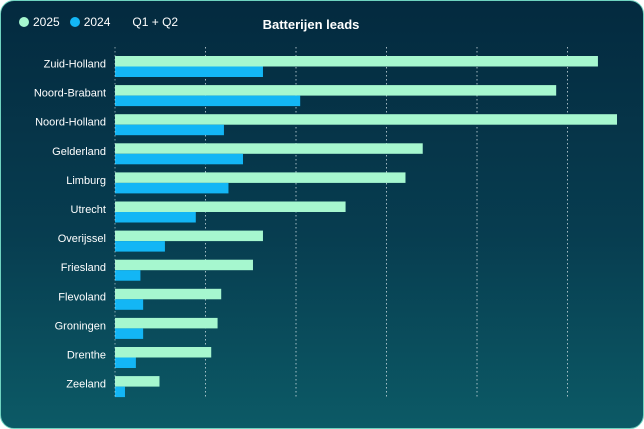 This screenshot has width=644, height=429. Describe the element at coordinates (46, 22) in the screenshot. I see `legend-label-2025: 2025` at that location.